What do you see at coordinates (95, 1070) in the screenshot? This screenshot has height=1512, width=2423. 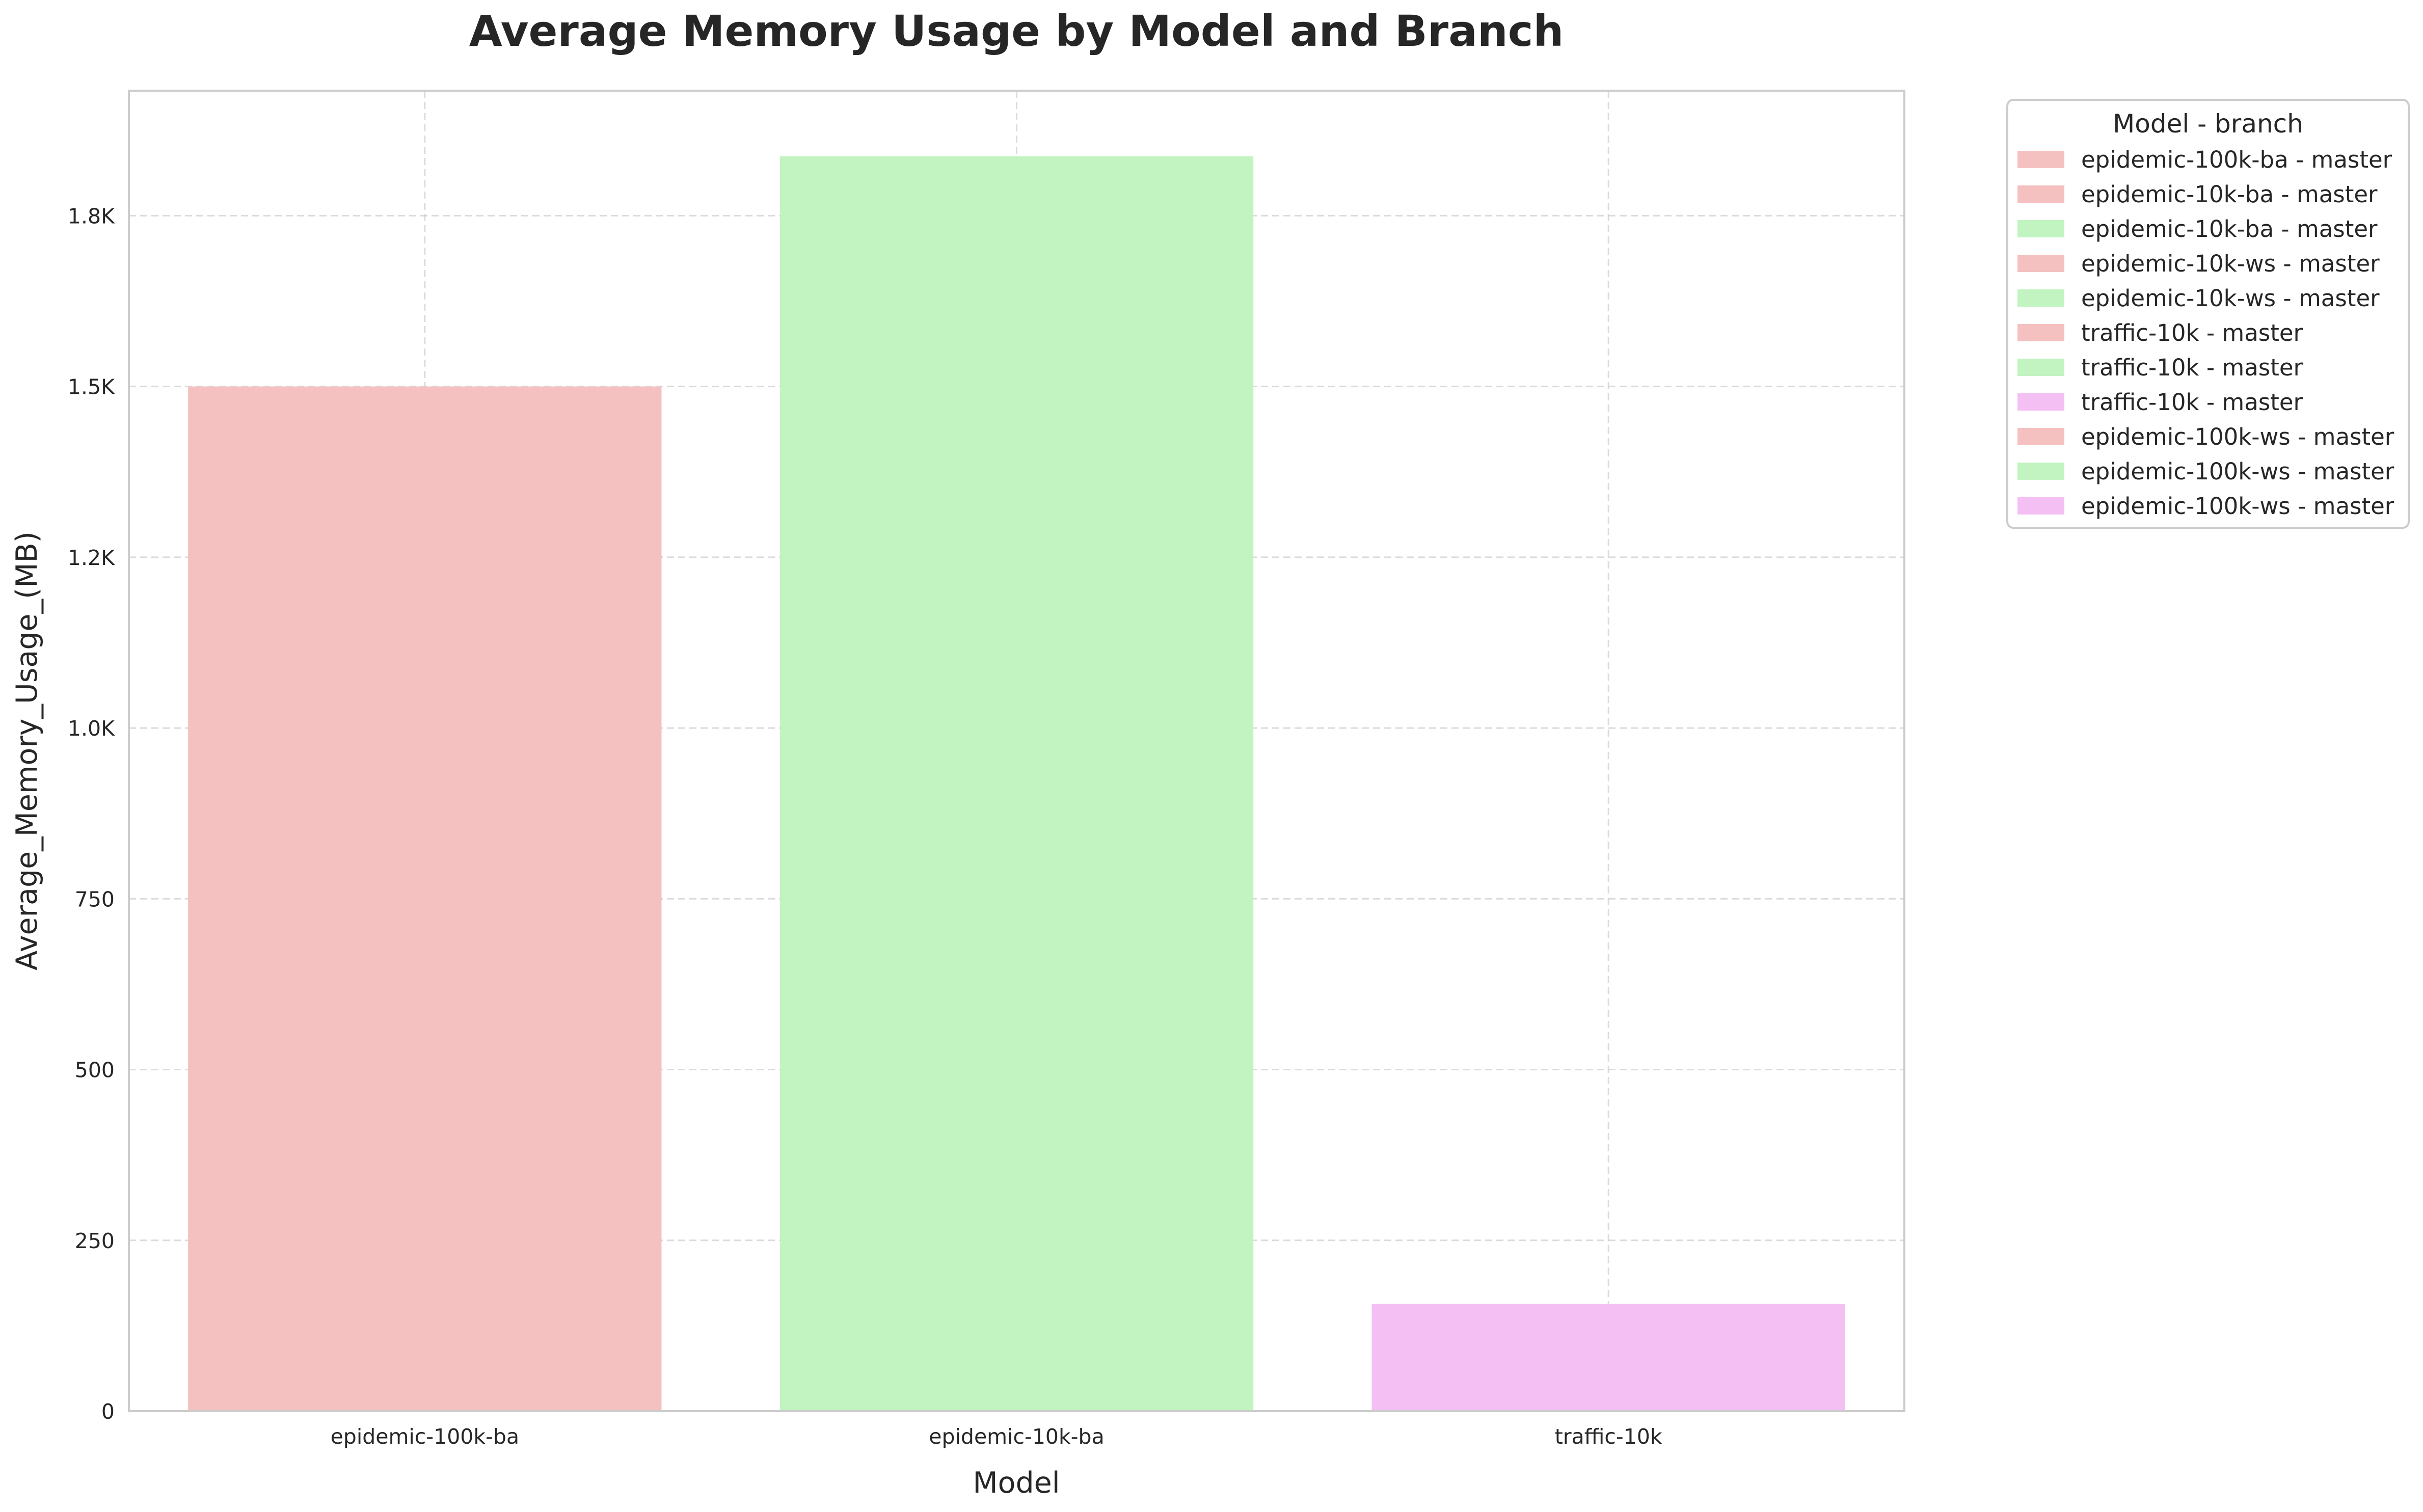 I see `y-tick-label: 500` at bounding box center [95, 1070].